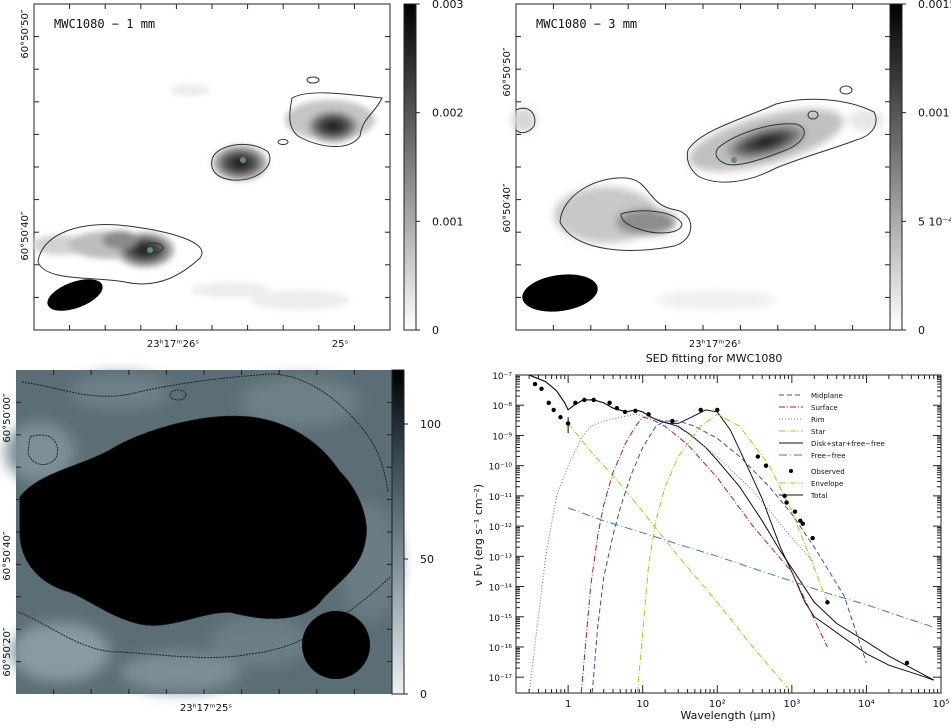  I want to click on sed-y-tick-label: 10⁻¹², so click(501, 528).